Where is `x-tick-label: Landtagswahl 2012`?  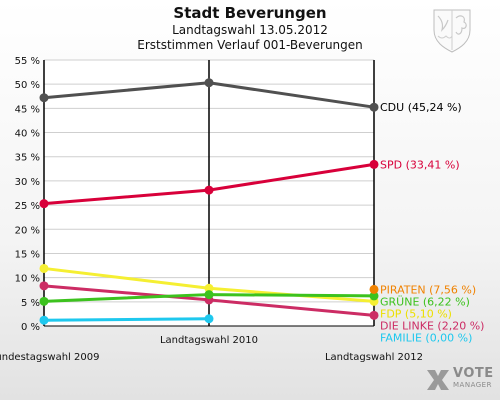 x-tick-label: Landtagswahl 2012 is located at coordinates (374, 357).